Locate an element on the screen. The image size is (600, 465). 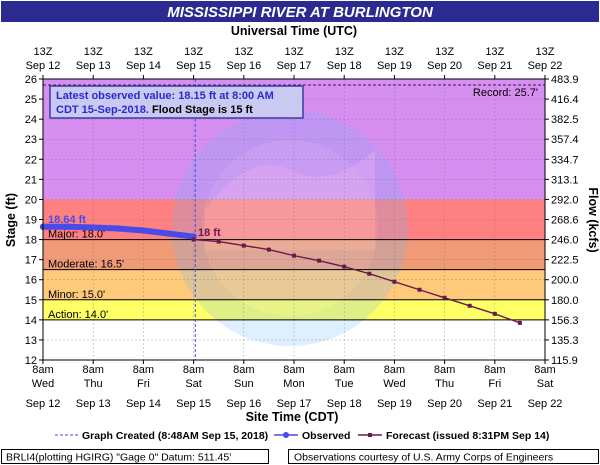
info-line-2-date: CDT 15-Sep-2018. is located at coordinates (102, 110).